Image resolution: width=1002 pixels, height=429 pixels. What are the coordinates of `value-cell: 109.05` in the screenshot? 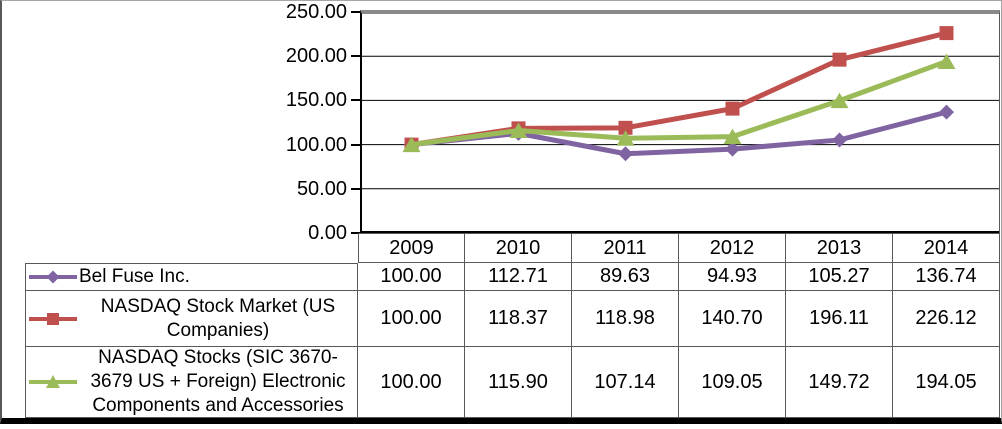 It's located at (732, 382).